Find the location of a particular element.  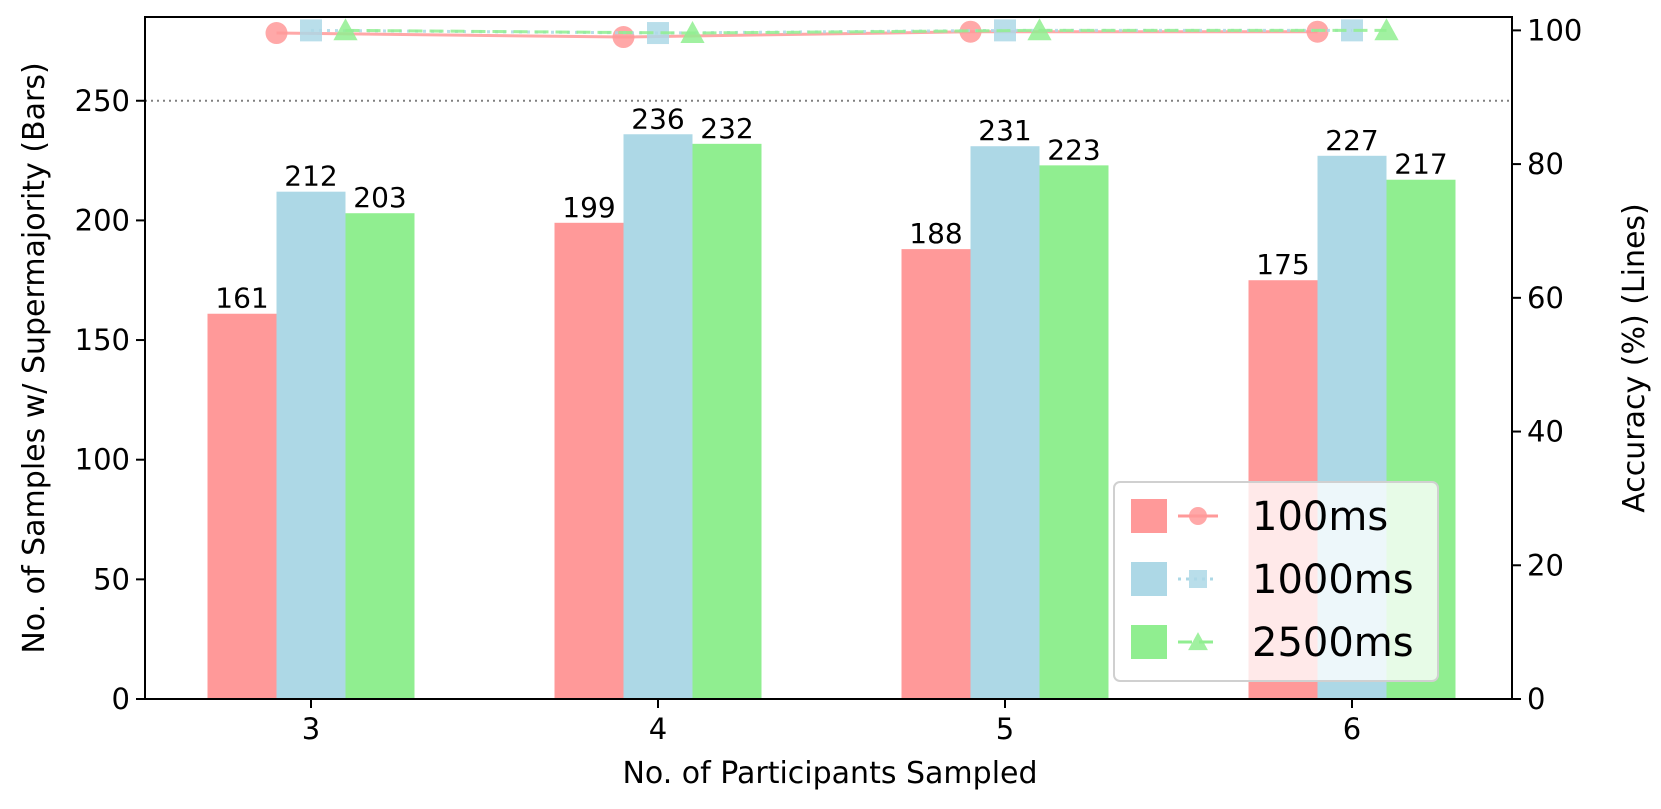

accuracy-line is located at coordinates (866, 31).